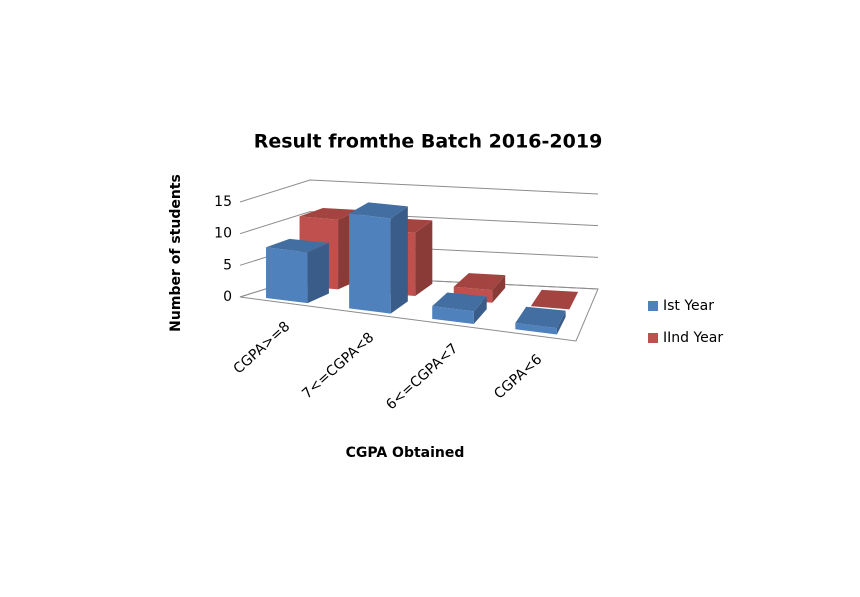  I want to click on x-tick-label: 6<=CGPA<7, so click(422, 377).